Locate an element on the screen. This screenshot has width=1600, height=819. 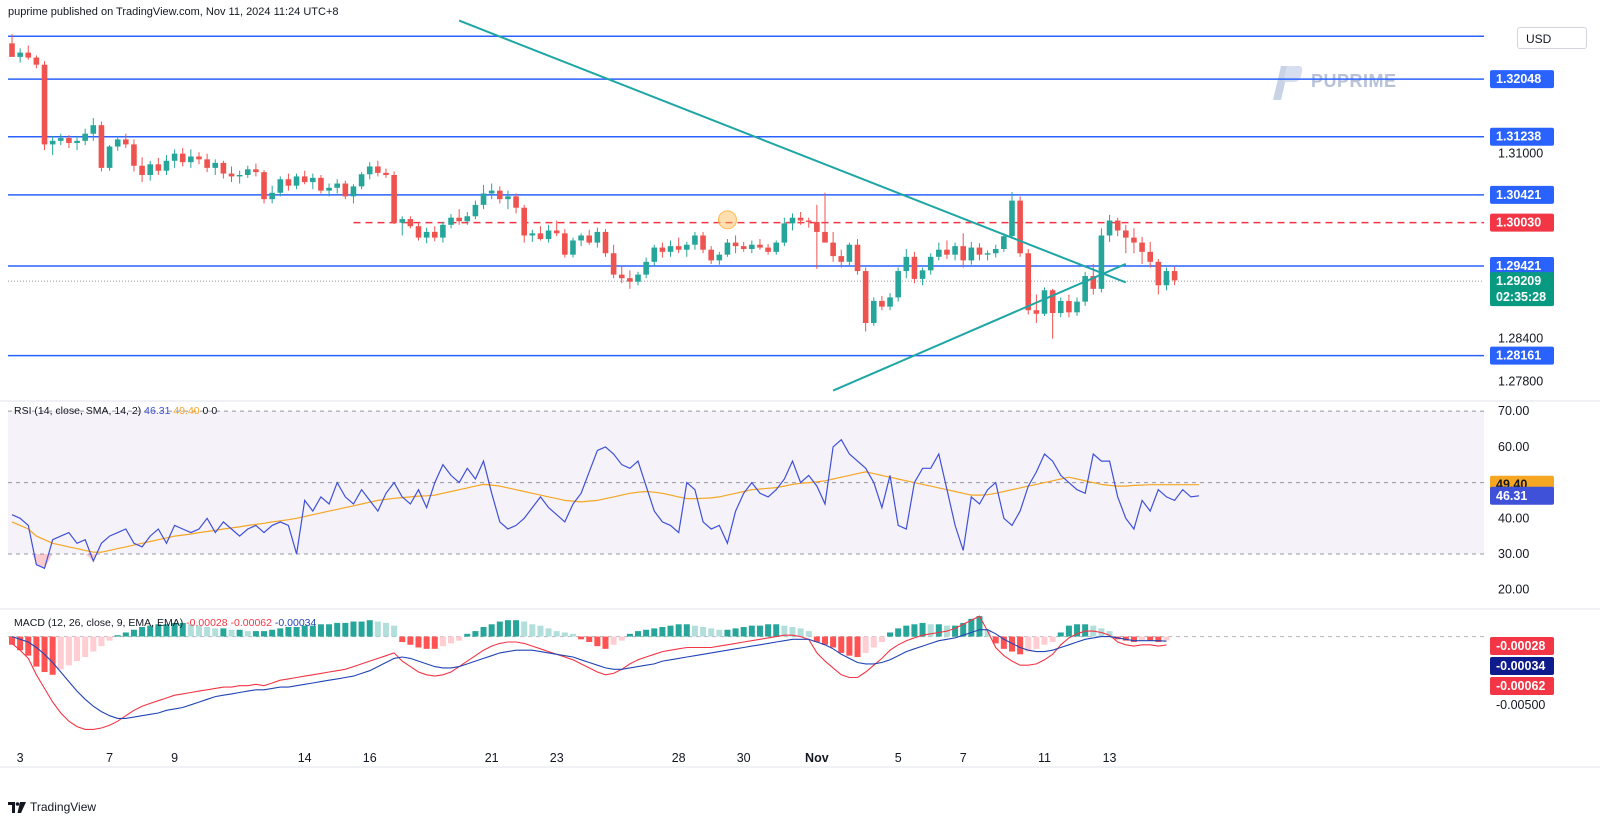
macd-tag: -0.00062 is located at coordinates (1520, 686).